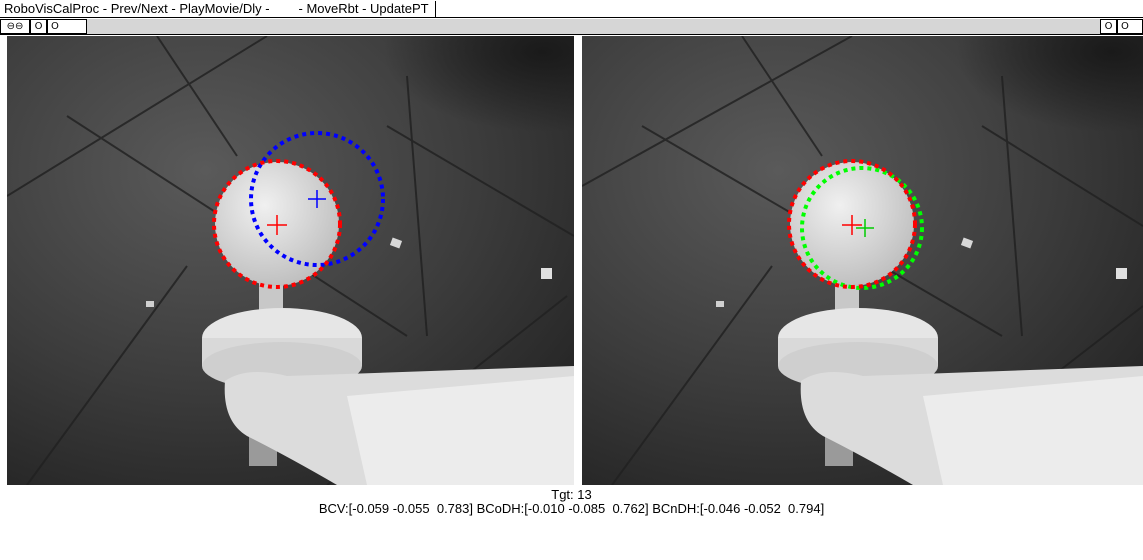 The width and height of the screenshot is (1143, 560). I want to click on target-label: Tgt: 13, so click(571, 494).